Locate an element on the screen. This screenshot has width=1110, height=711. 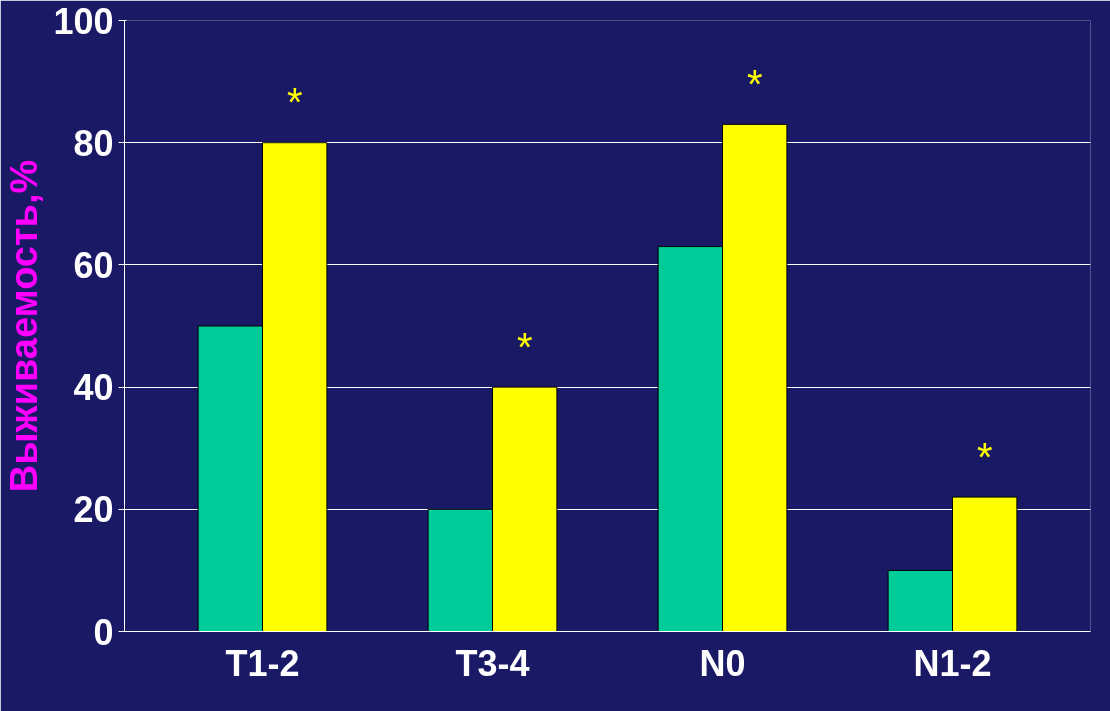
y-tick-label: 40 is located at coordinates (93, 388).